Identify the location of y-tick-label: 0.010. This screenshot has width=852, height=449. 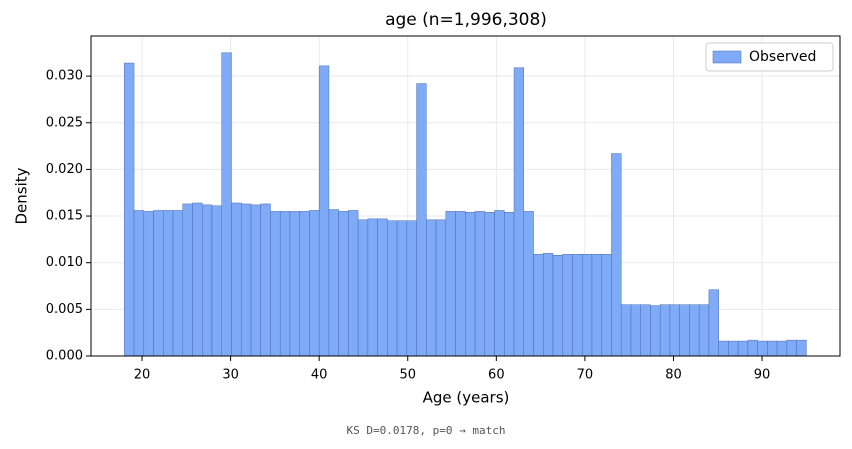
(64, 262).